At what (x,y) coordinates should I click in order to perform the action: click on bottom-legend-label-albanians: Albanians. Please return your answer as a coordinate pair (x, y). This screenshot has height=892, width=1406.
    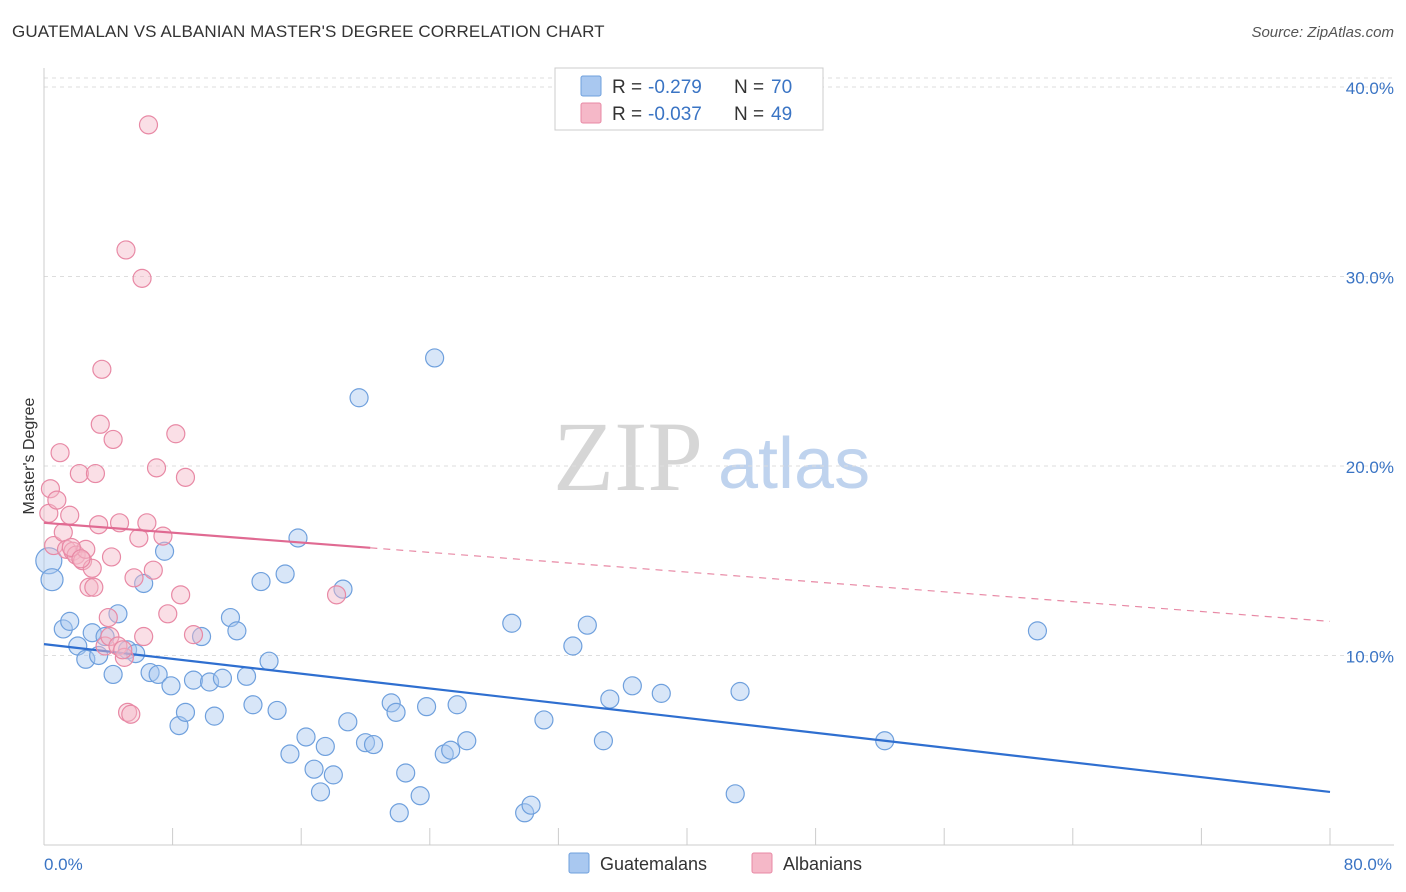
    Looking at the image, I should click on (822, 864).